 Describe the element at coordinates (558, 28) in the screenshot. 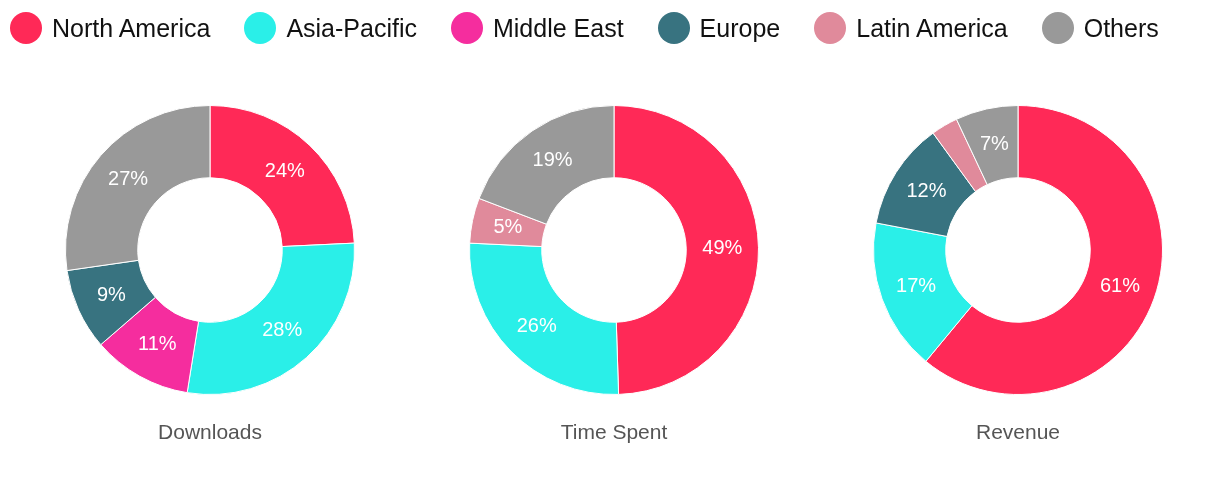

I see `legend-label: Middle East` at that location.